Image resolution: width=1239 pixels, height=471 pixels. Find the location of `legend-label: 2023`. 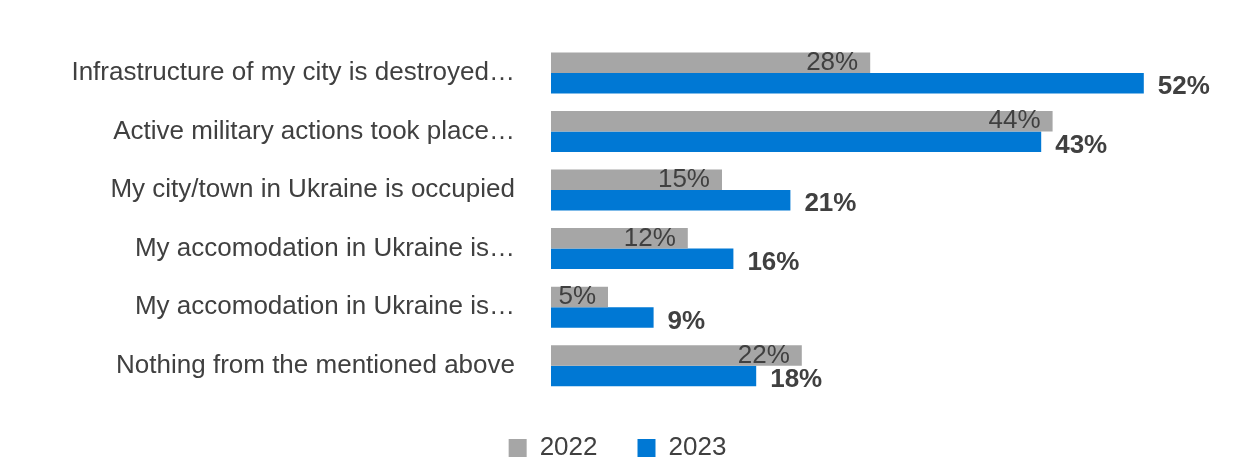

legend-label: 2023 is located at coordinates (697, 446).